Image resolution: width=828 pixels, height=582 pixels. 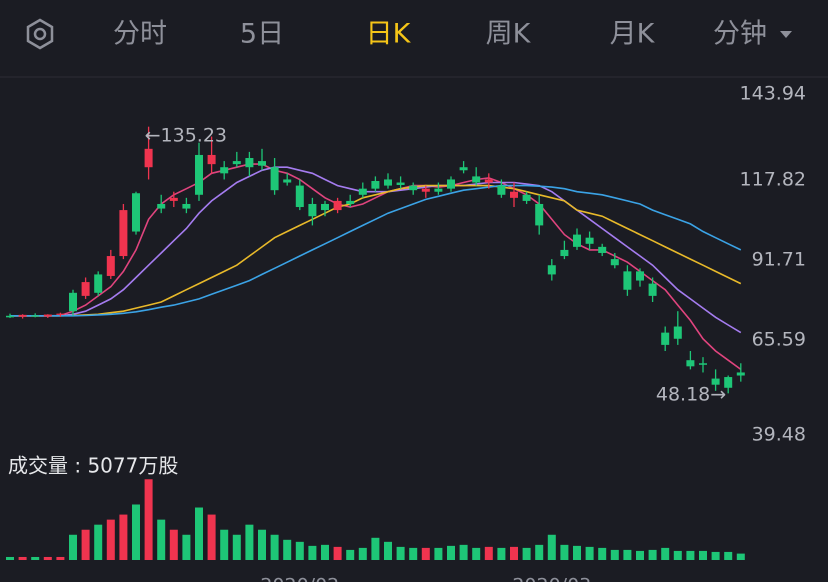 I want to click on settings-icon, so click(x=40, y=34).